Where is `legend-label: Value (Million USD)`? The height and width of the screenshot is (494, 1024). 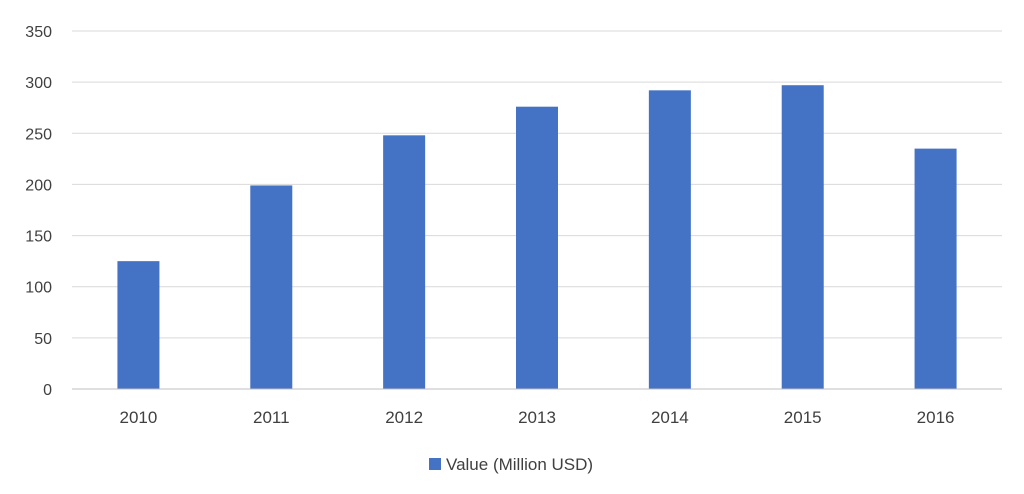 legend-label: Value (Million USD) is located at coordinates (519, 464).